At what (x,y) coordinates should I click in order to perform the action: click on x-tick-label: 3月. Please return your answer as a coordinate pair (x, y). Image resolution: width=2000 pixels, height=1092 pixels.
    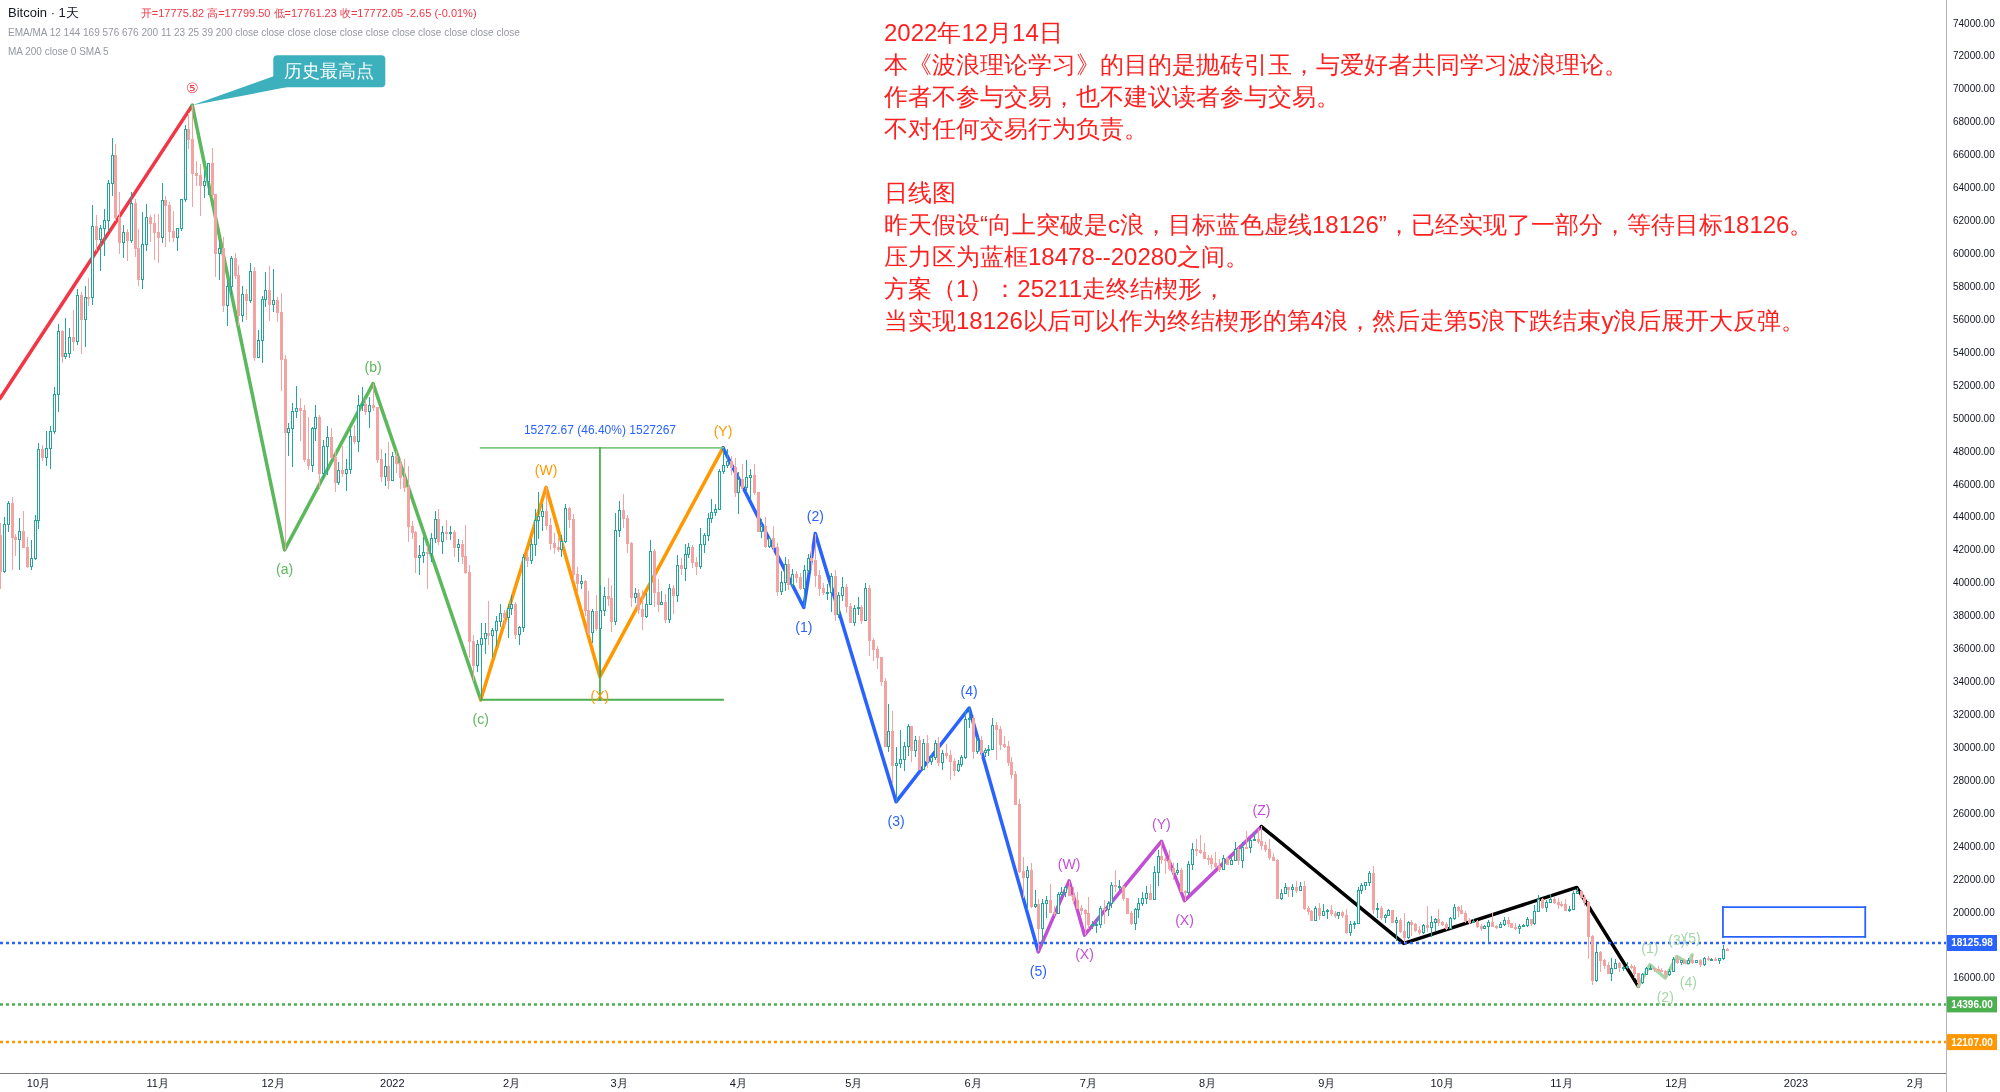
    Looking at the image, I should click on (619, 1083).